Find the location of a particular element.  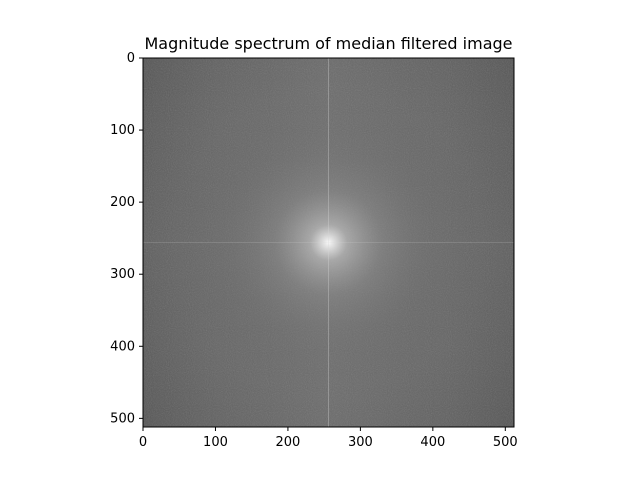

x-tick-label: 400 is located at coordinates (432, 442).